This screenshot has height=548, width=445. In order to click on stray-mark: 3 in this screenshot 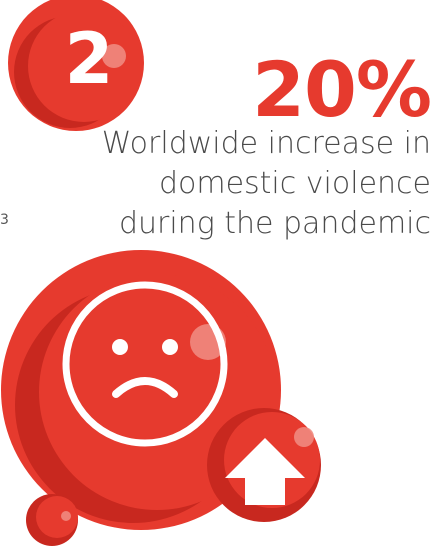, I will do `click(4, 220)`.